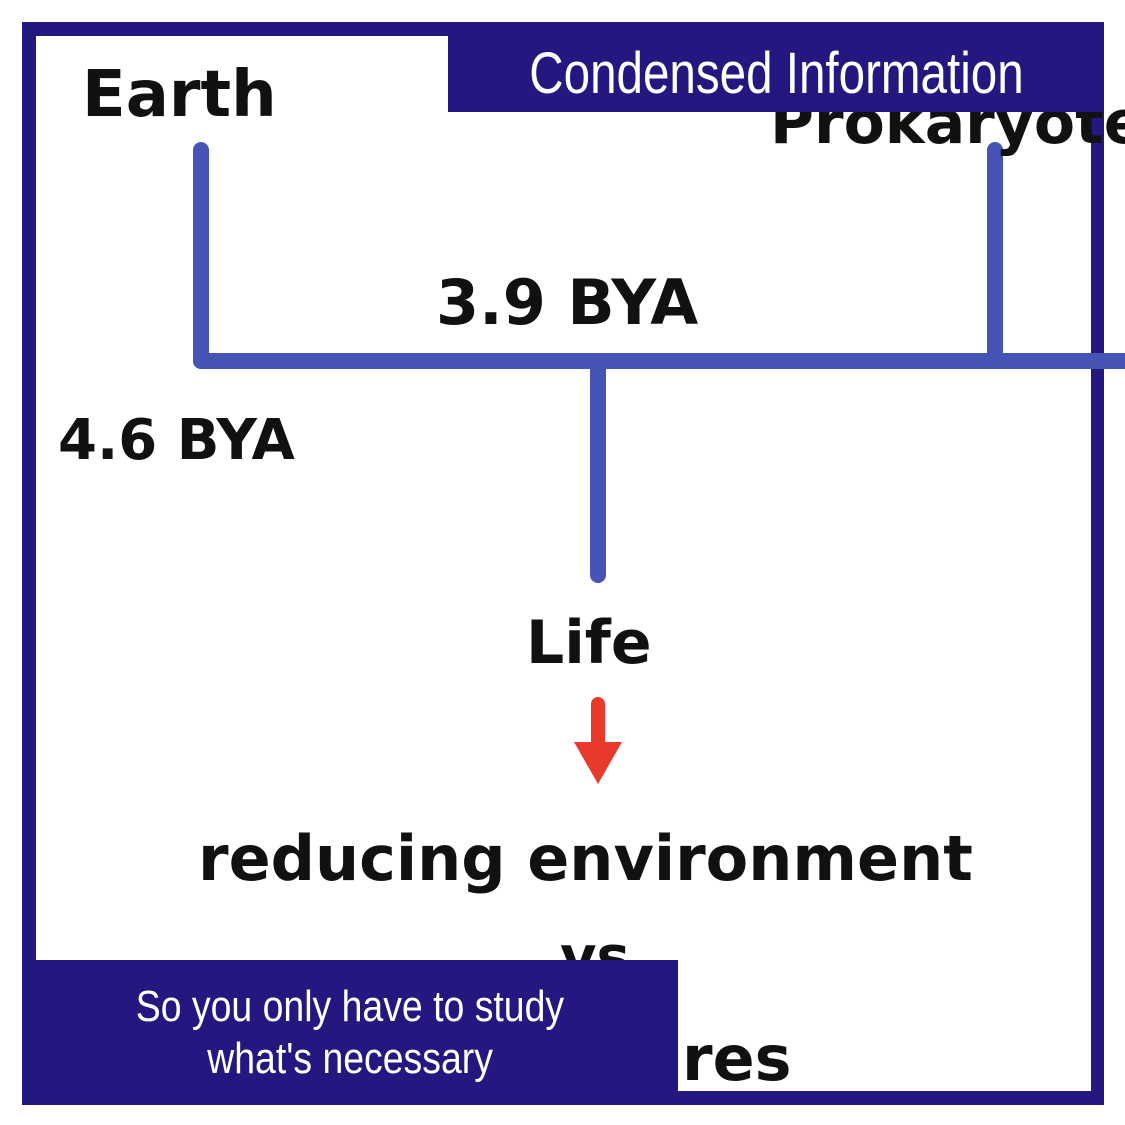  I want to click on title-banner: Condensed Information, so click(776, 73).